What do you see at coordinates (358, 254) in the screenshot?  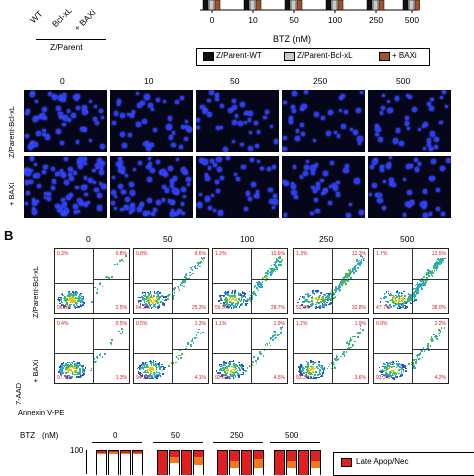 I see `quadrant-ur-r0-c3: 12.3%` at bounding box center [358, 254].